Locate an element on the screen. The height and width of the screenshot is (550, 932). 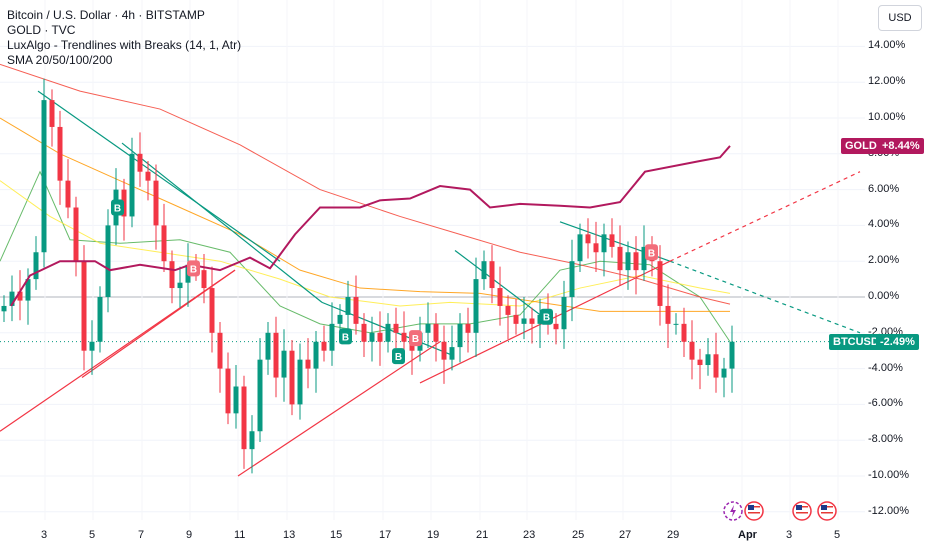
currency-unit-button: USD is located at coordinates (900, 18).